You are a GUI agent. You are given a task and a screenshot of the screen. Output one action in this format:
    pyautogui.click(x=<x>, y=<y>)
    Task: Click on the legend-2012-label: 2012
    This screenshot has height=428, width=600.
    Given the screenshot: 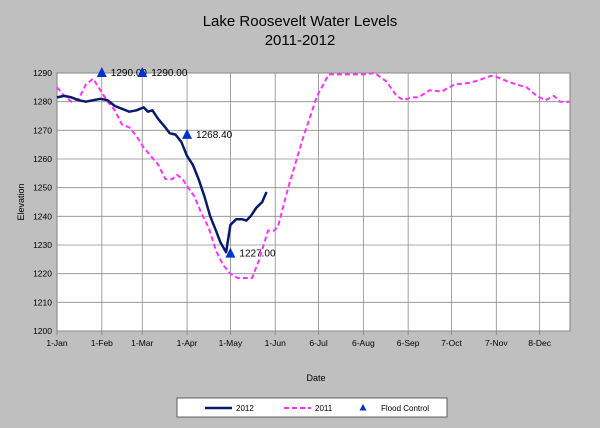 What is the action you would take?
    pyautogui.click(x=245, y=408)
    